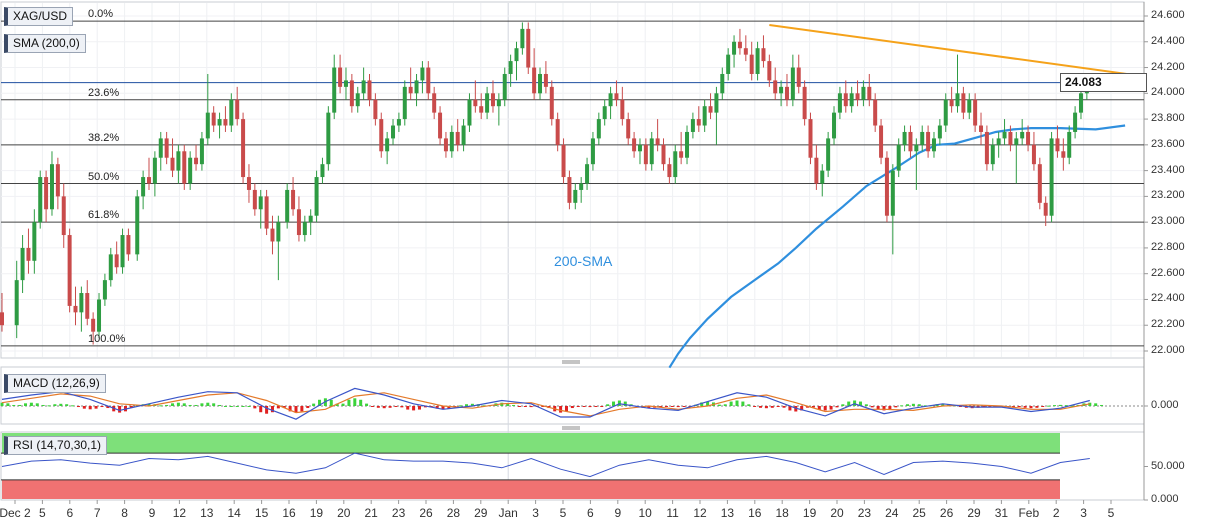 This screenshot has width=1207, height=526. What do you see at coordinates (97, 513) in the screenshot?
I see `x-axis-label: 7` at bounding box center [97, 513].